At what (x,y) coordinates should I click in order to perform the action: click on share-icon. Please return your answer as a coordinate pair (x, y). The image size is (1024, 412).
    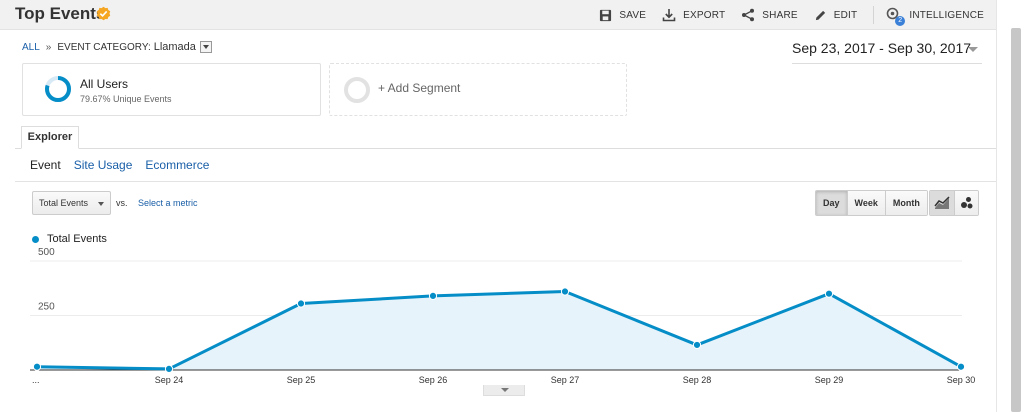
    Looking at the image, I should click on (748, 15).